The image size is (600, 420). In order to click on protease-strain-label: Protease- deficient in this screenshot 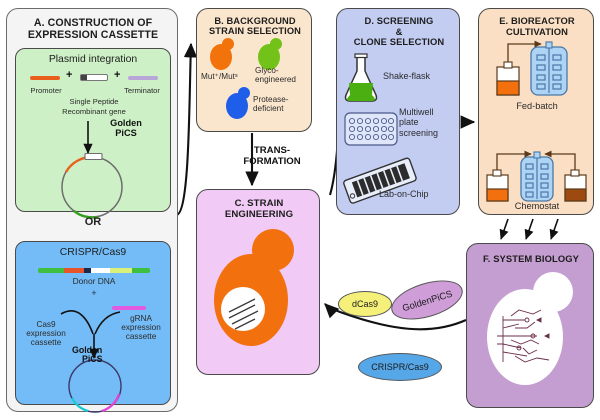, I will do `click(282, 104)`.